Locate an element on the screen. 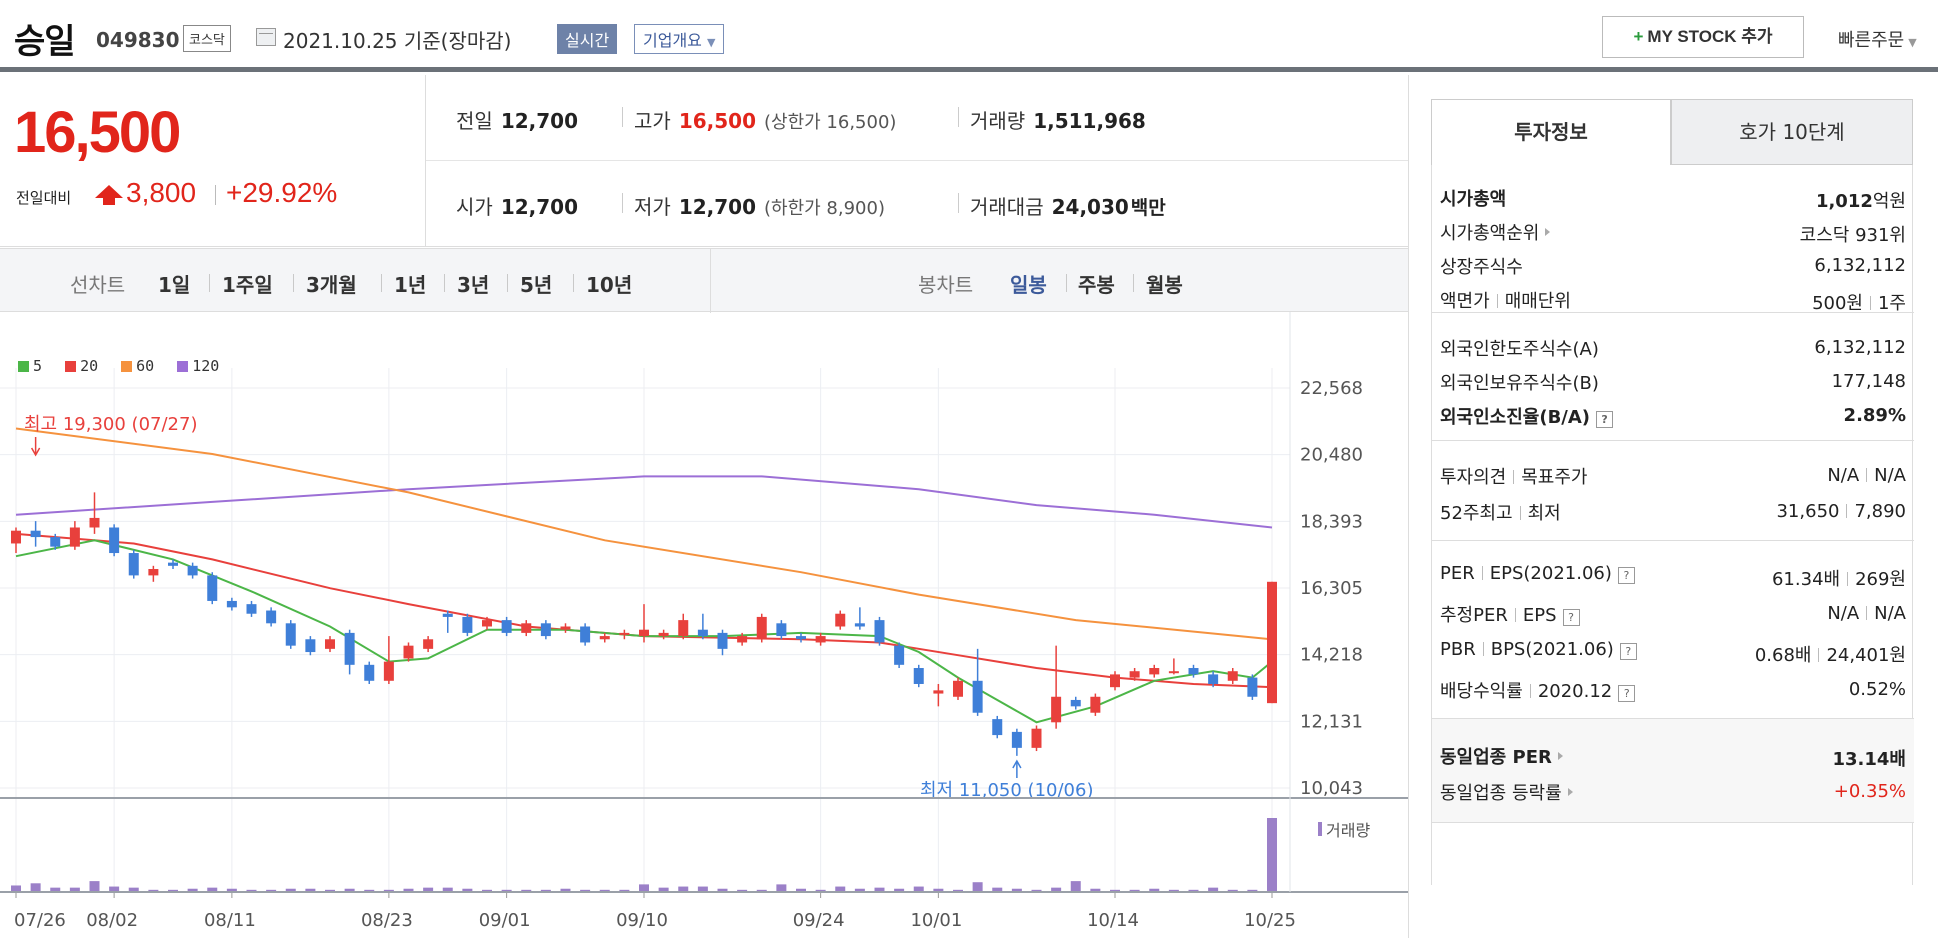  tab-monthly-candle: 월봉 is located at coordinates (1164, 285).